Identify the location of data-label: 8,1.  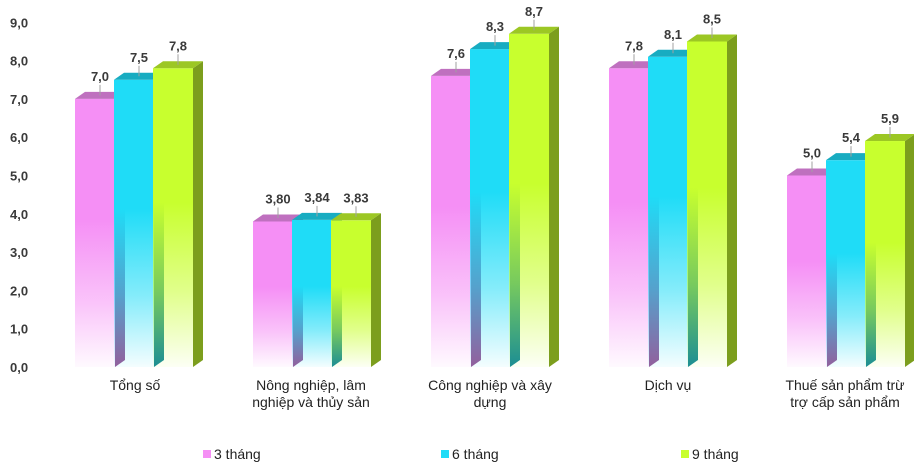
(673, 34).